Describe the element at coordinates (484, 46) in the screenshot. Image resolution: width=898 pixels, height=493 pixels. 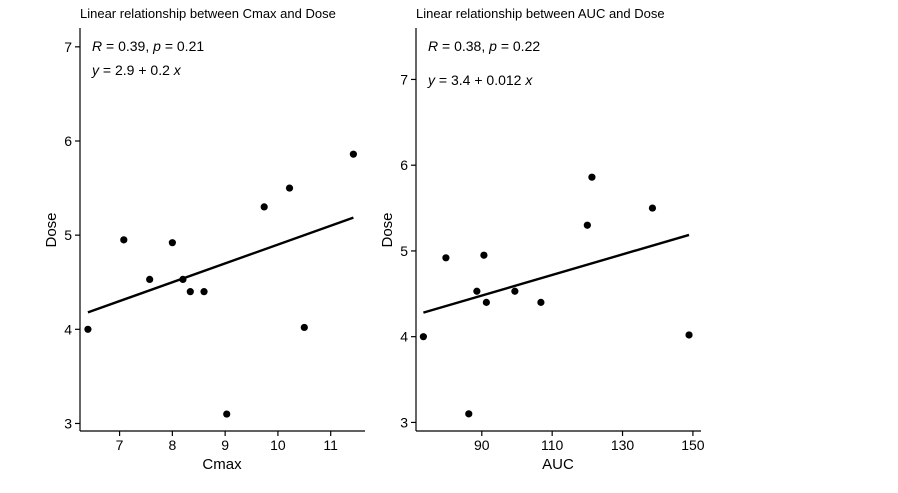
I see `correlation-annotation: R = 0.38, p = 0.22` at that location.